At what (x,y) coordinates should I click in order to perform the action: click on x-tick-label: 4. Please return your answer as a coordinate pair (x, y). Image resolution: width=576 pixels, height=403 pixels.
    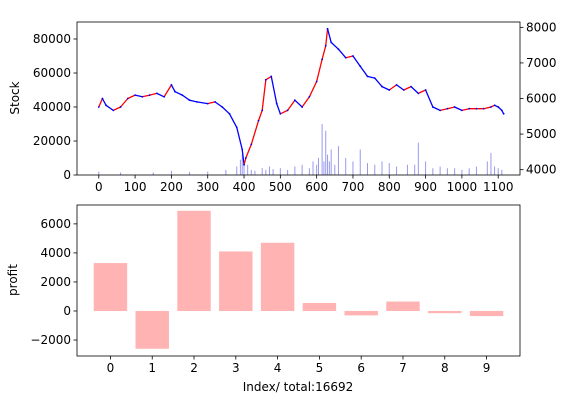
    Looking at the image, I should click on (278, 368).